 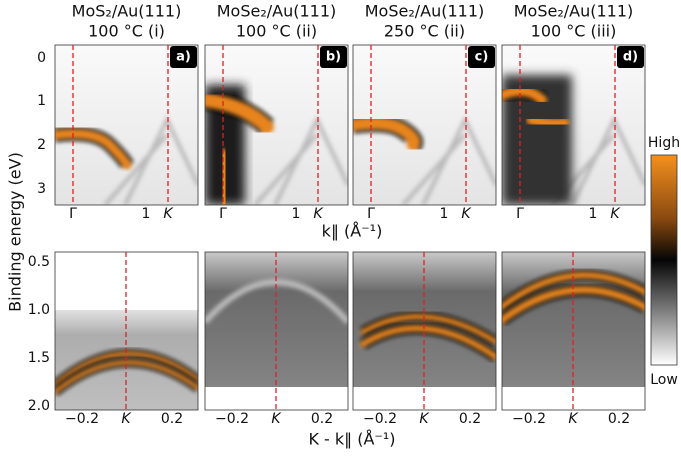 I want to click on colorbar-high: High, so click(x=664, y=143).